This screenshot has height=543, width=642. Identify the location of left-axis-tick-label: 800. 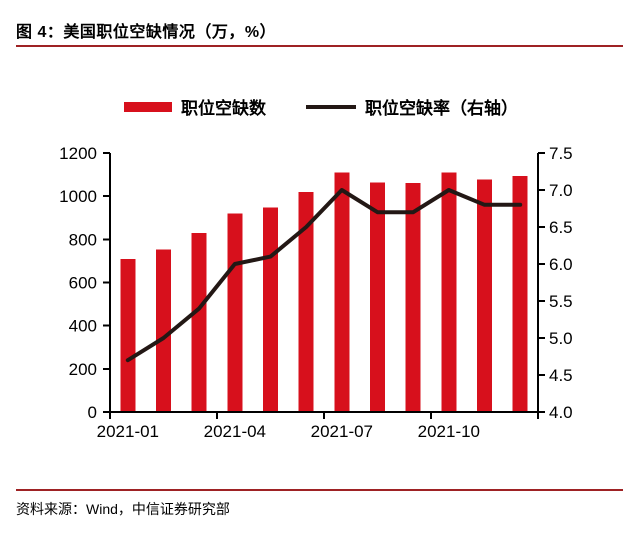
(83, 239).